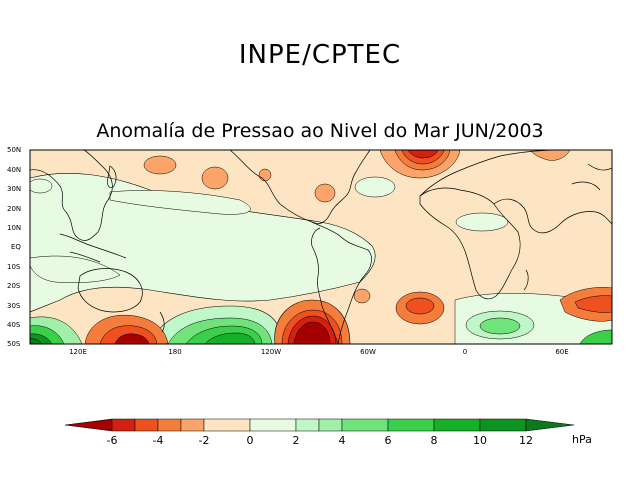 The image size is (640, 494). What do you see at coordinates (325, 193) in the screenshot?
I see `negative-anomaly-gulf` at bounding box center [325, 193].